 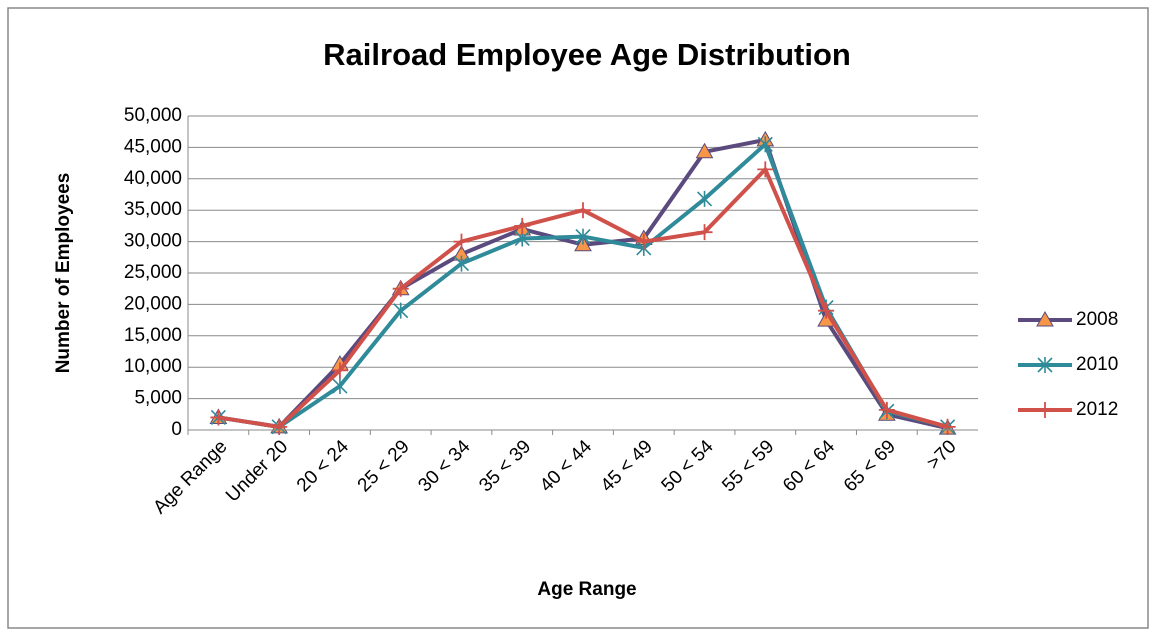 What do you see at coordinates (153, 335) in the screenshot?
I see `y-tick-label: 15,000` at bounding box center [153, 335].